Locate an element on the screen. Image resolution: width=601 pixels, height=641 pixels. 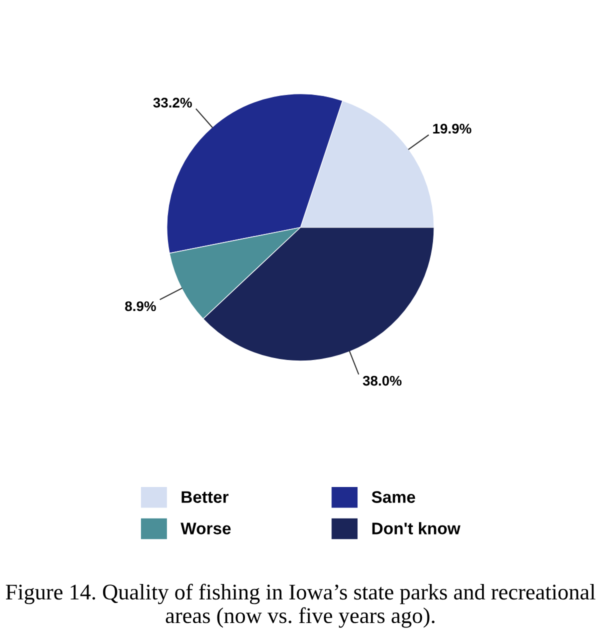
data-label: 19.9% is located at coordinates (452, 129).